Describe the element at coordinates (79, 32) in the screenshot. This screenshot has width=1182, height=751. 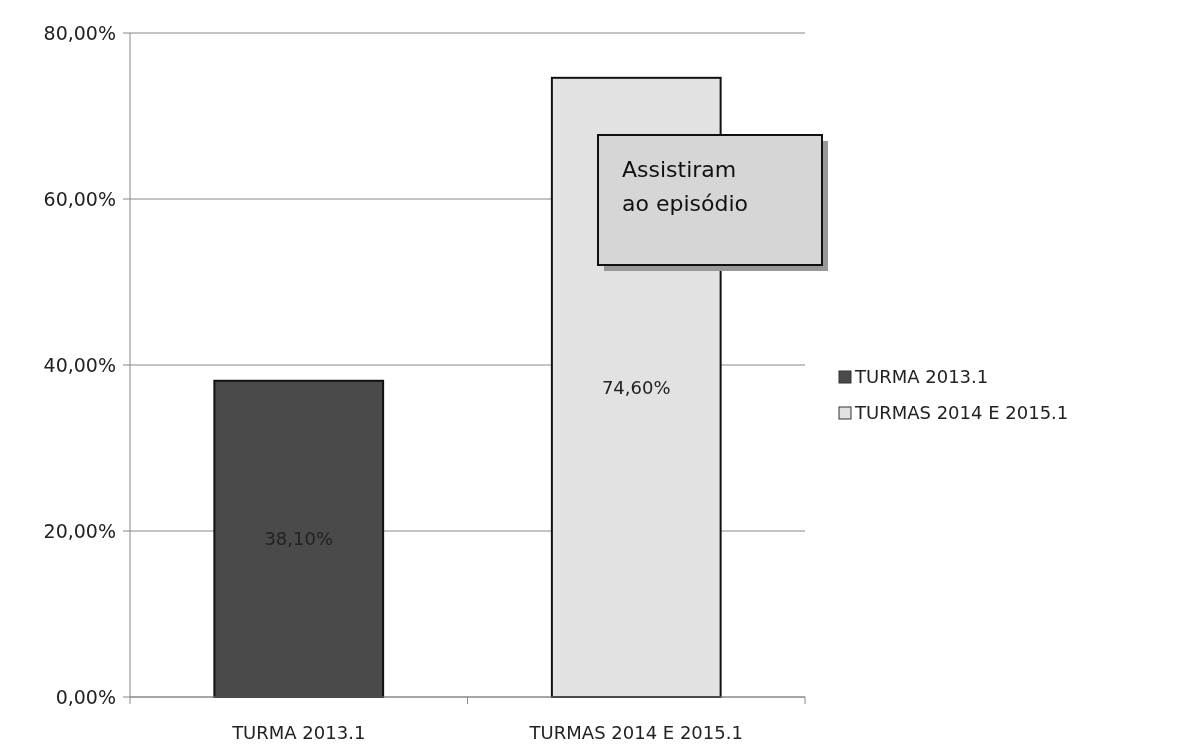
I see `y-tick-label: 80,00%` at that location.